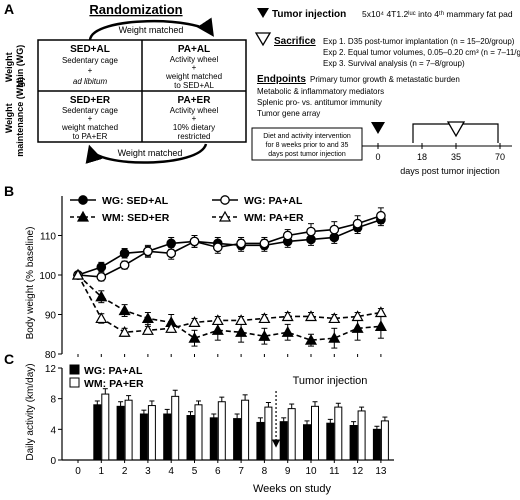 This screenshot has width=520, height=500. I want to click on panel-c-x-tick-label: 3, so click(148, 471).